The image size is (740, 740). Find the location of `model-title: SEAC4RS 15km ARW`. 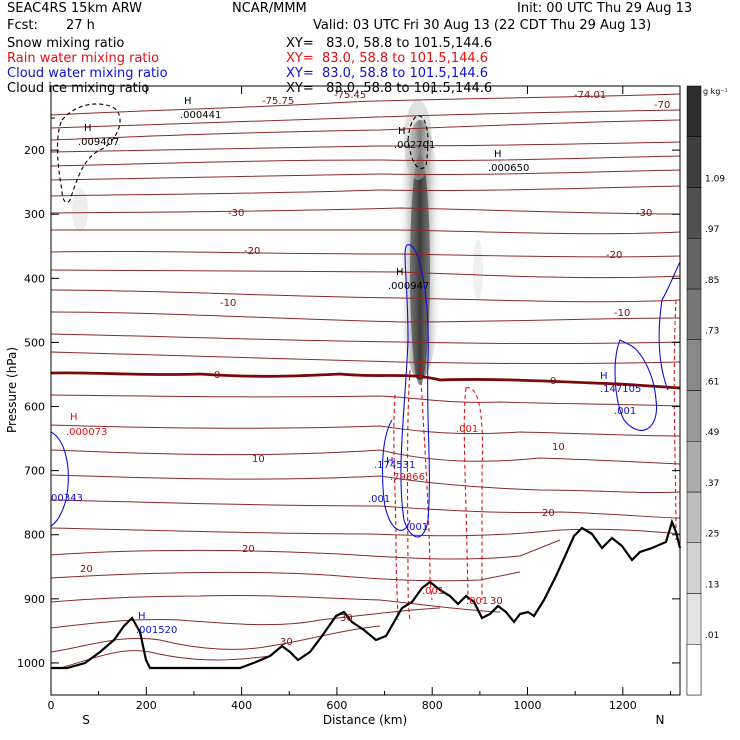

model-title: SEAC4RS 15km ARW is located at coordinates (75, 8).